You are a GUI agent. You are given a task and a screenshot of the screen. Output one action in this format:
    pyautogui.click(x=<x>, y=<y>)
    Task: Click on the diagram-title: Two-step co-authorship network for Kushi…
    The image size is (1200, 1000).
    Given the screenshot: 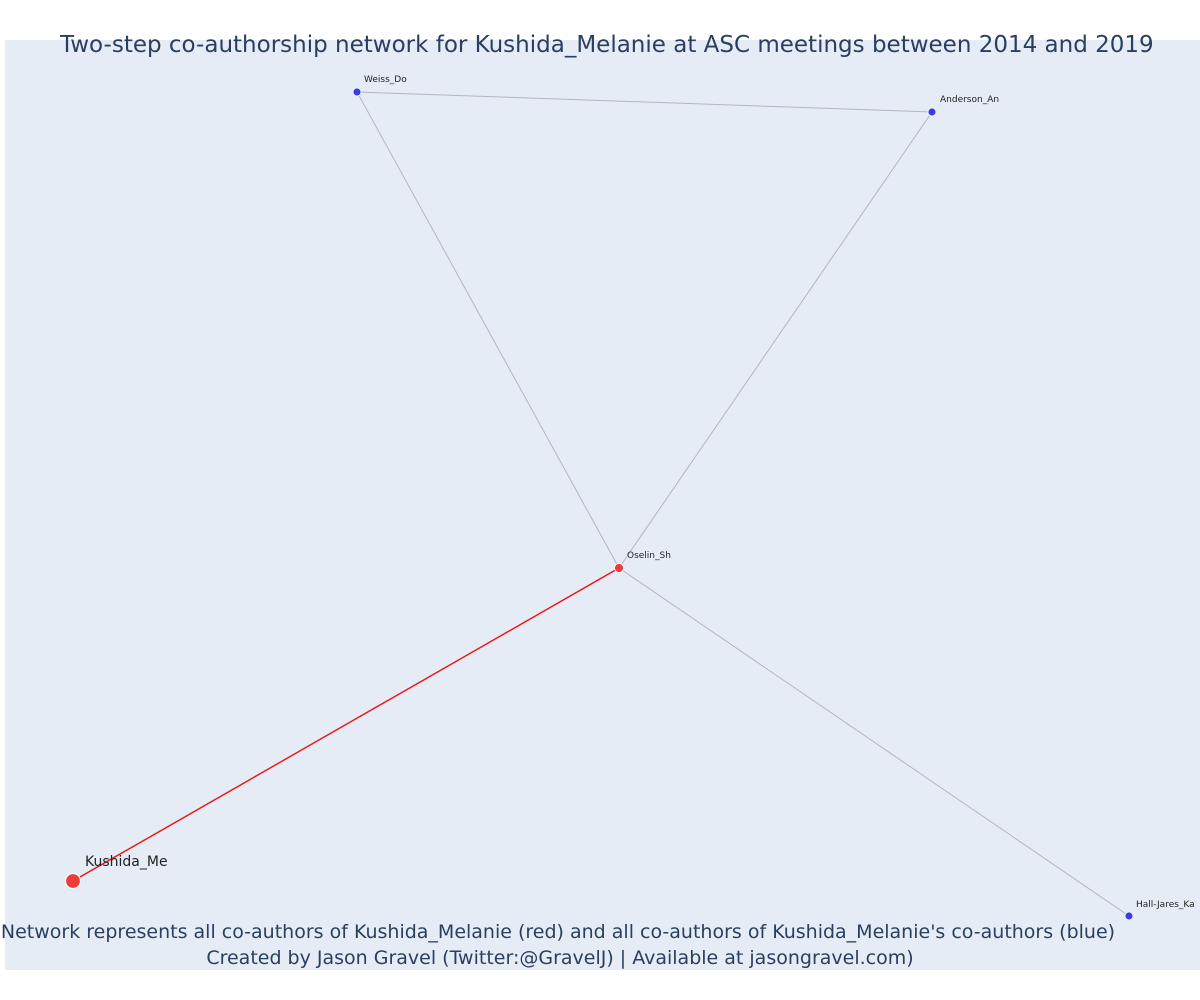 What is the action you would take?
    pyautogui.click(x=606, y=45)
    